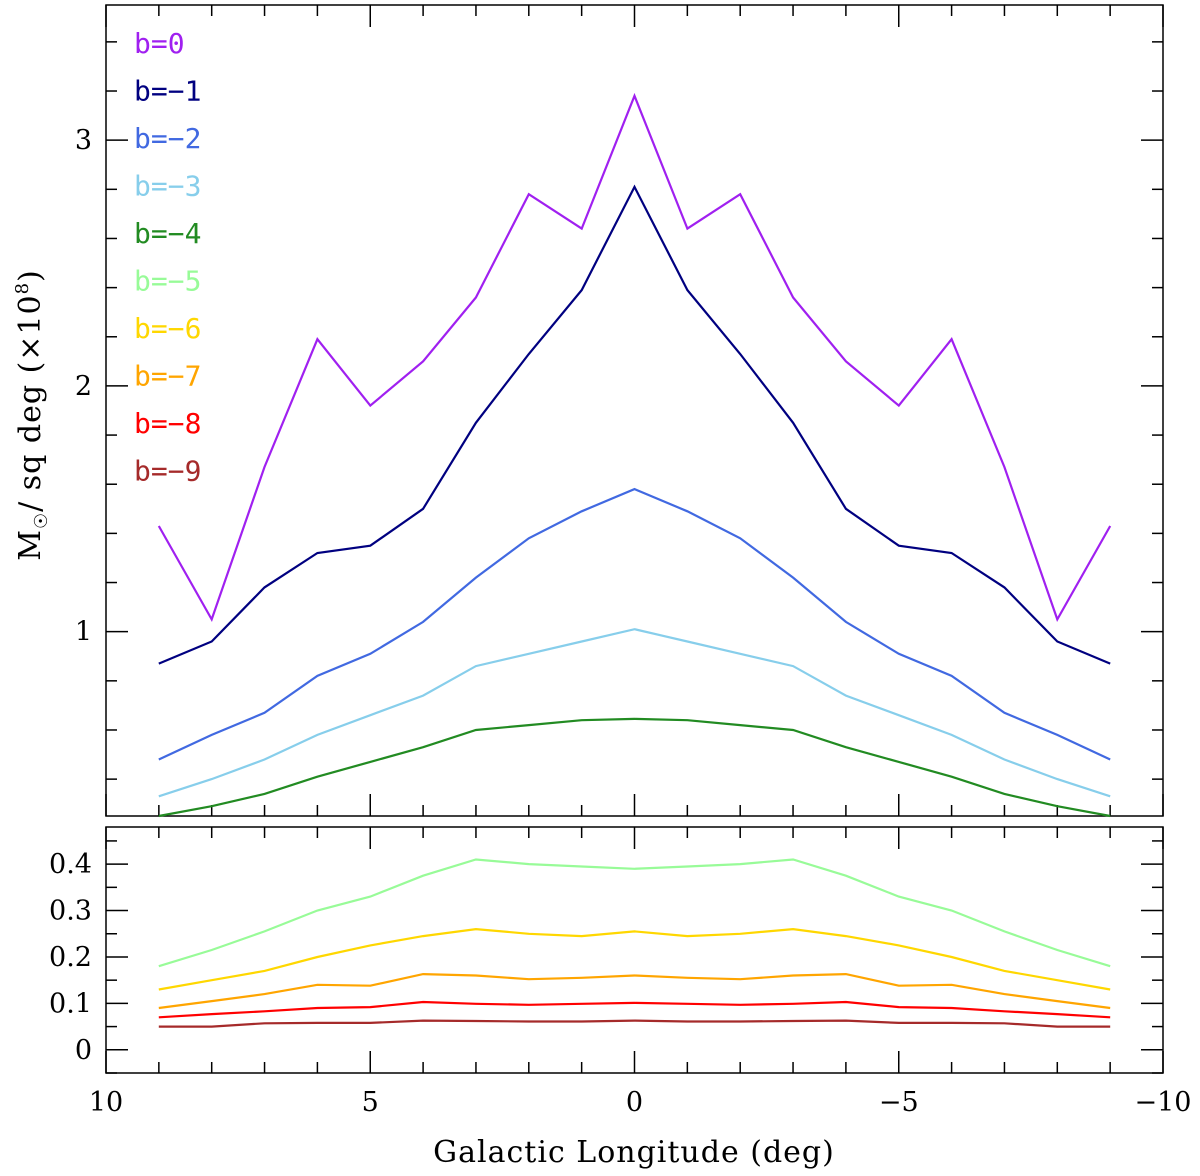 The height and width of the screenshot is (1176, 1200). Describe the element at coordinates (167, 328) in the screenshot. I see `legend-entry: b=−6` at that location.